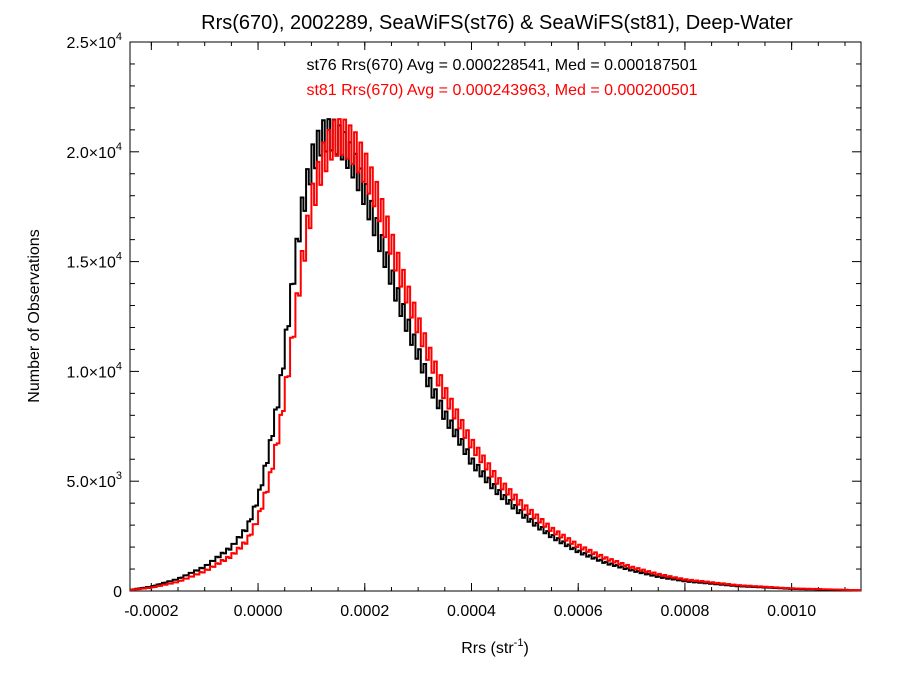 The height and width of the screenshot is (675, 900). Describe the element at coordinates (94, 151) in the screenshot. I see `y-tick-label: 2.0×10⁴` at that location.